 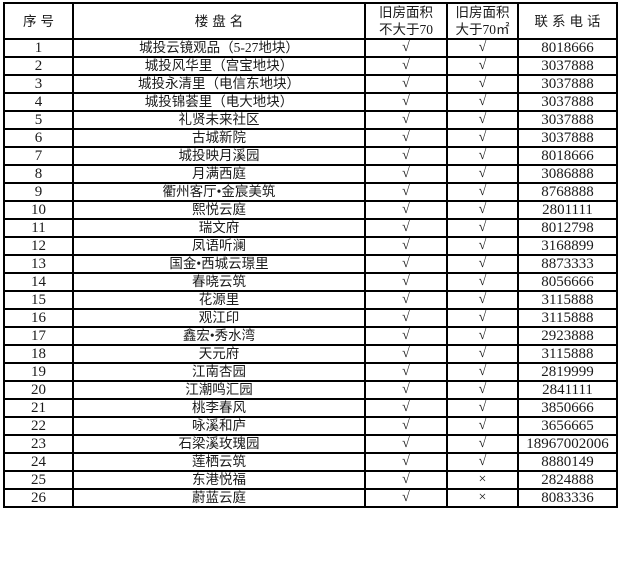 I want to click on table-row: 16 观江印 √ √ 3115888, so click(x=310, y=318).